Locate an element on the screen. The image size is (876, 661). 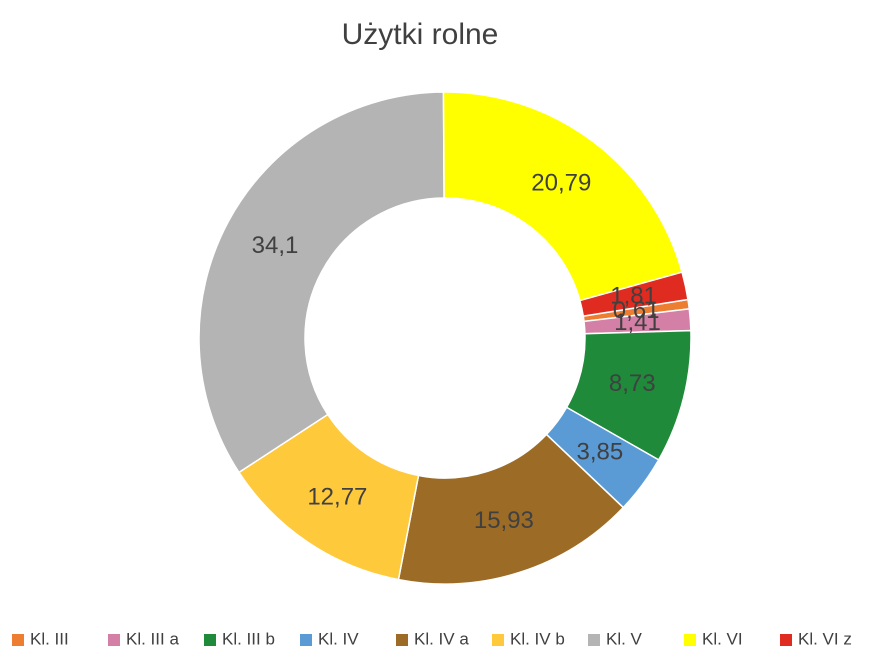
legend-label: Kl. IV b is located at coordinates (537, 638).